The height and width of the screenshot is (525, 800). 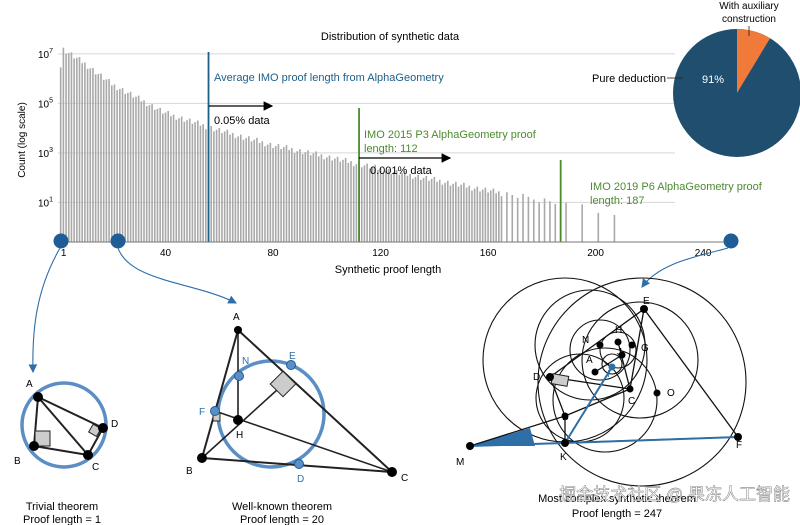 I want to click on pie-value-pure-deduction: 91%, so click(x=713, y=80).